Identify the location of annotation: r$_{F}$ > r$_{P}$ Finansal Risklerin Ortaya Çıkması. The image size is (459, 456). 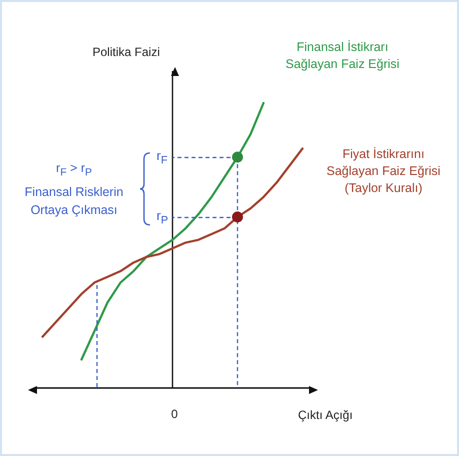
(74, 189).